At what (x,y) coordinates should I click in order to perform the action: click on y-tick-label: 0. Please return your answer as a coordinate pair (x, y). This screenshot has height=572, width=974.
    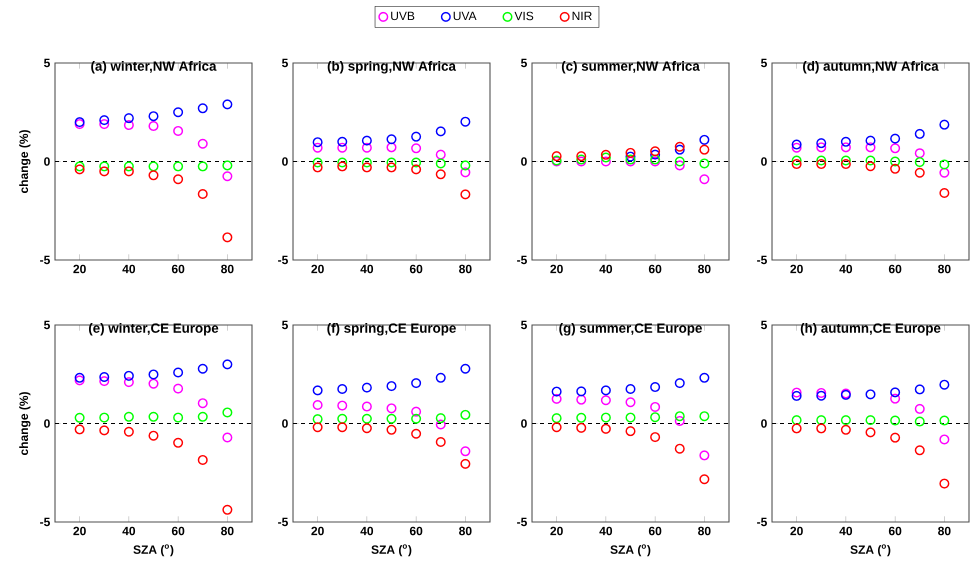
    Looking at the image, I should click on (47, 161).